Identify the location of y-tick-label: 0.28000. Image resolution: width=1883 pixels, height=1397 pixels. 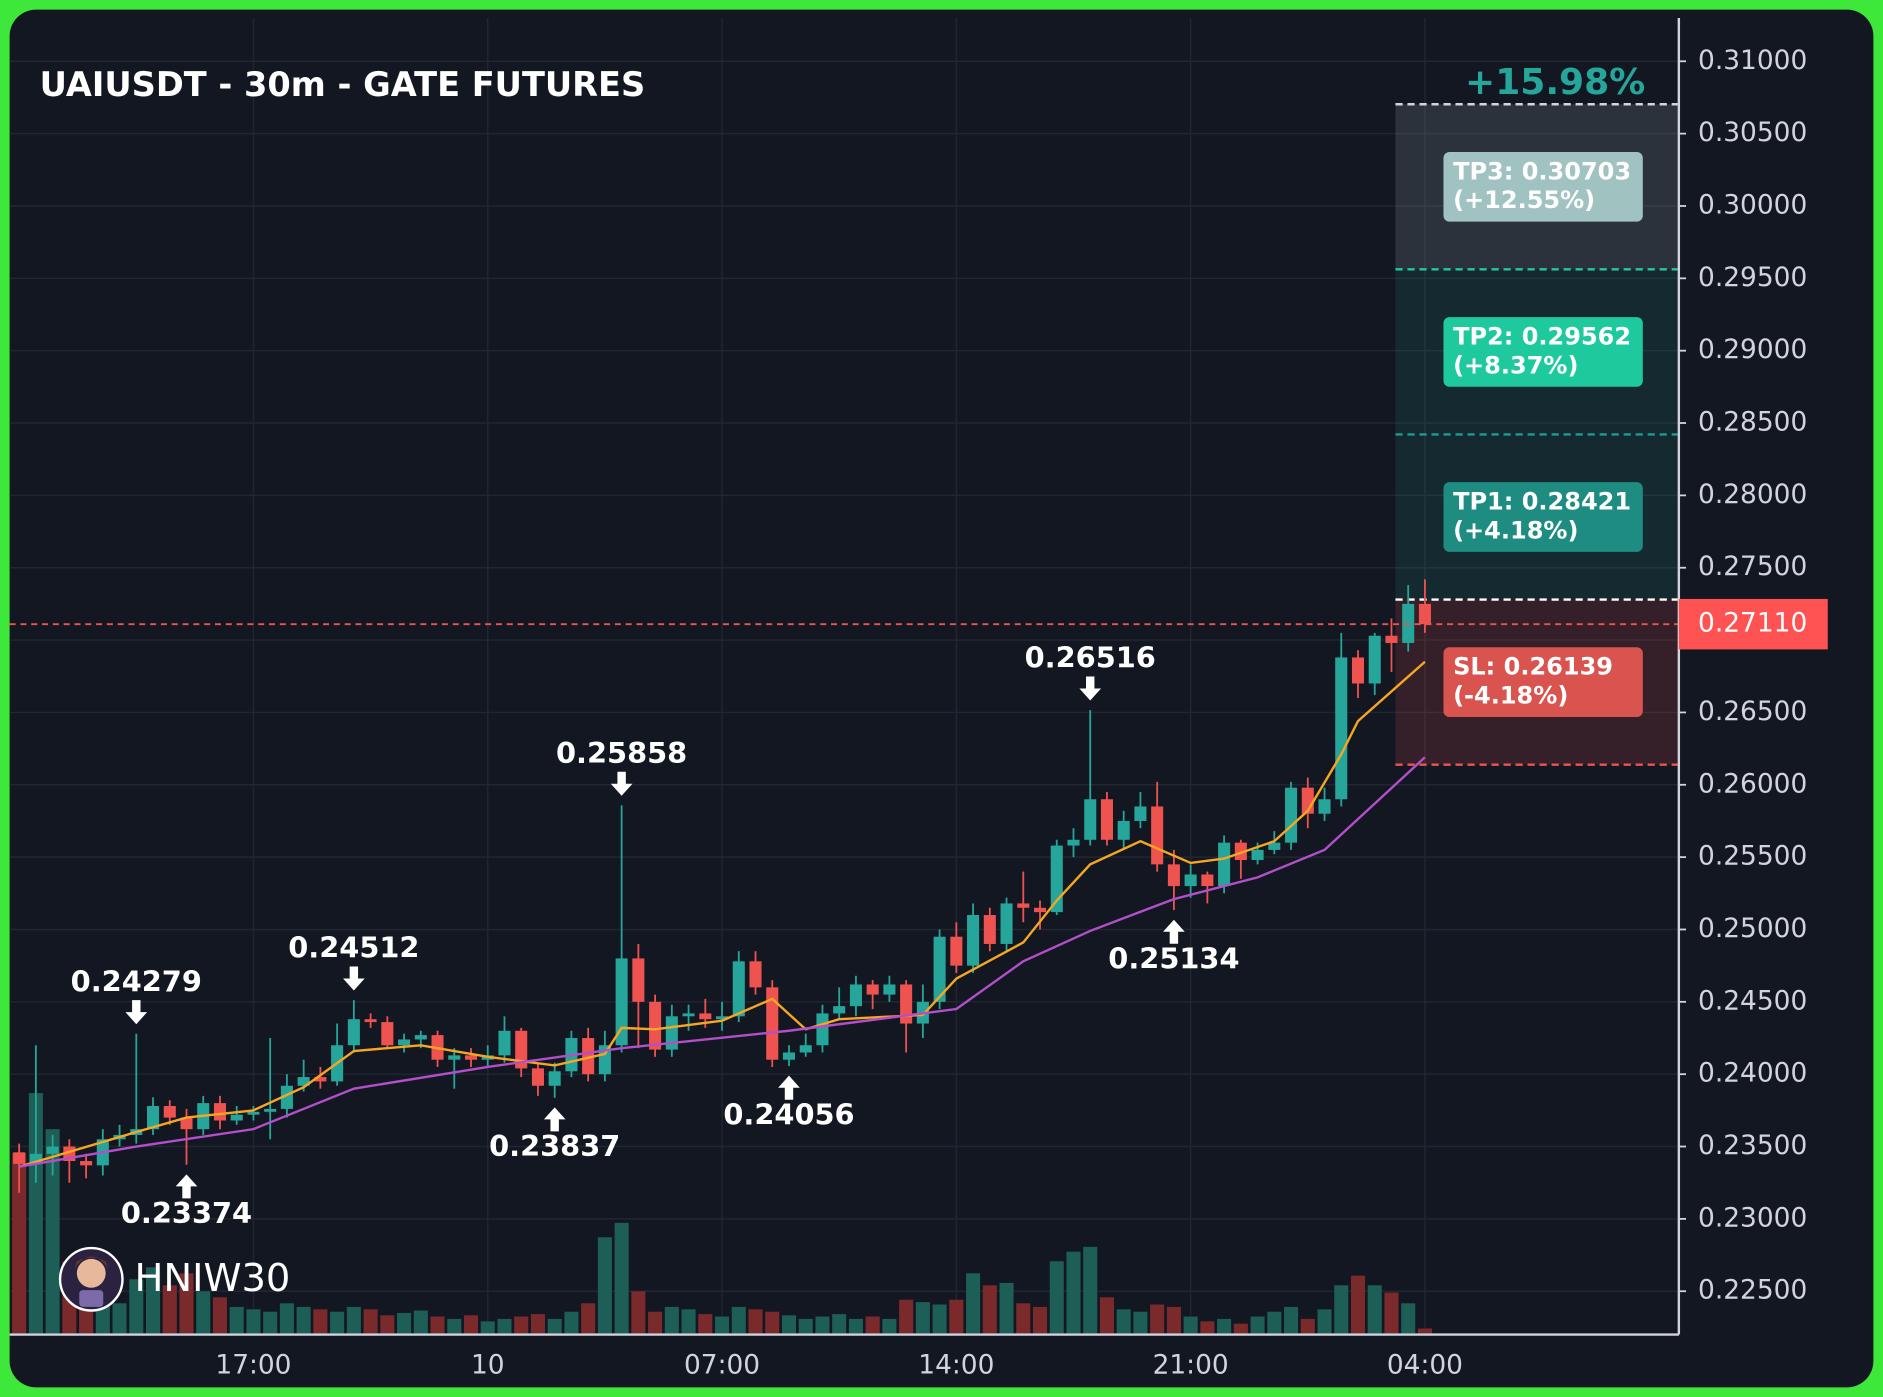
(1752, 494).